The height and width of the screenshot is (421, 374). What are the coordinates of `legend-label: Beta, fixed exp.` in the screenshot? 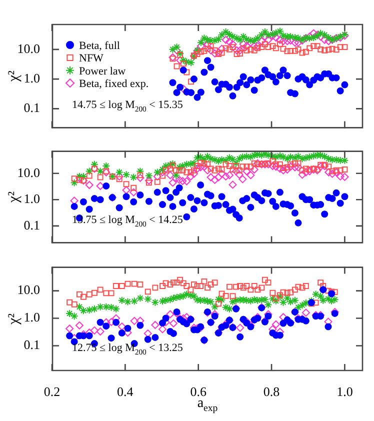 It's located at (114, 84).